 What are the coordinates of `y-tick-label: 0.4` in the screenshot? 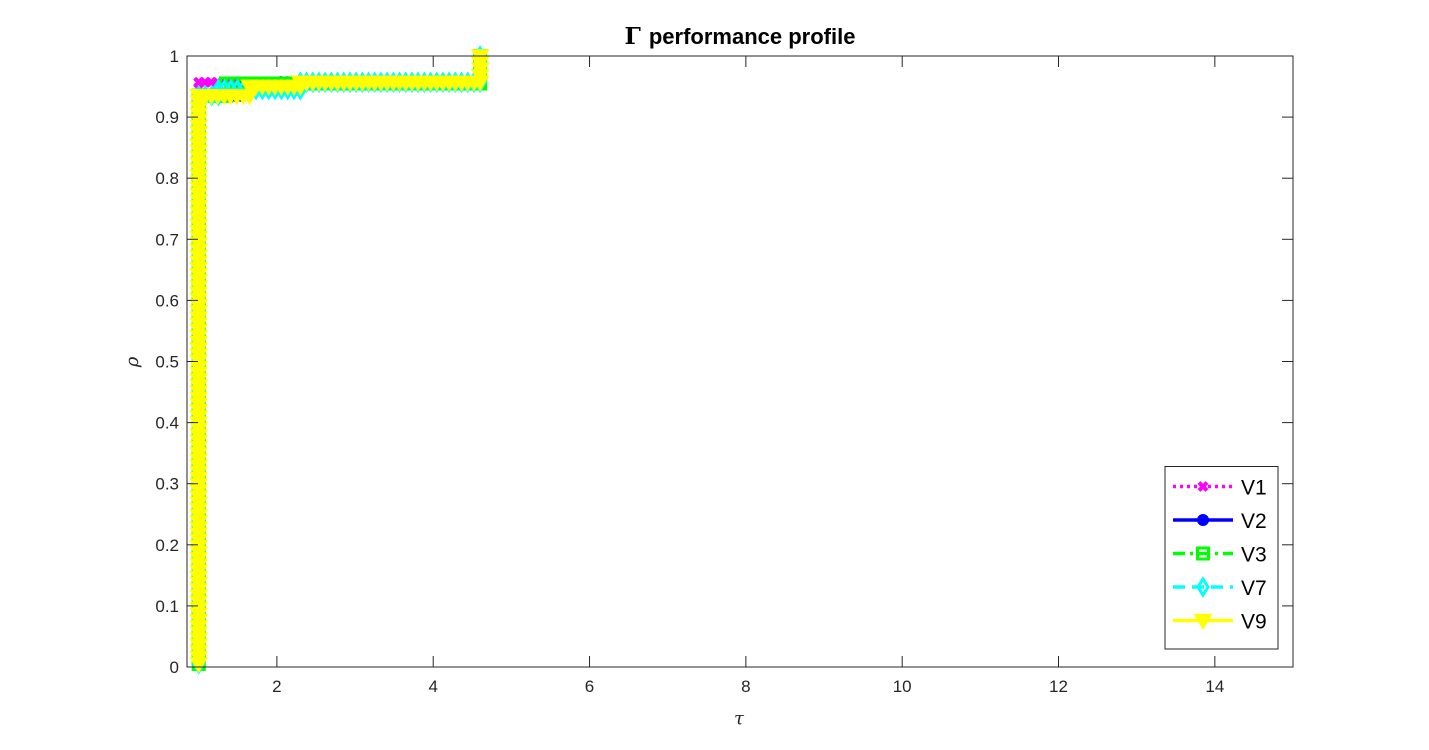 It's located at (167, 423).